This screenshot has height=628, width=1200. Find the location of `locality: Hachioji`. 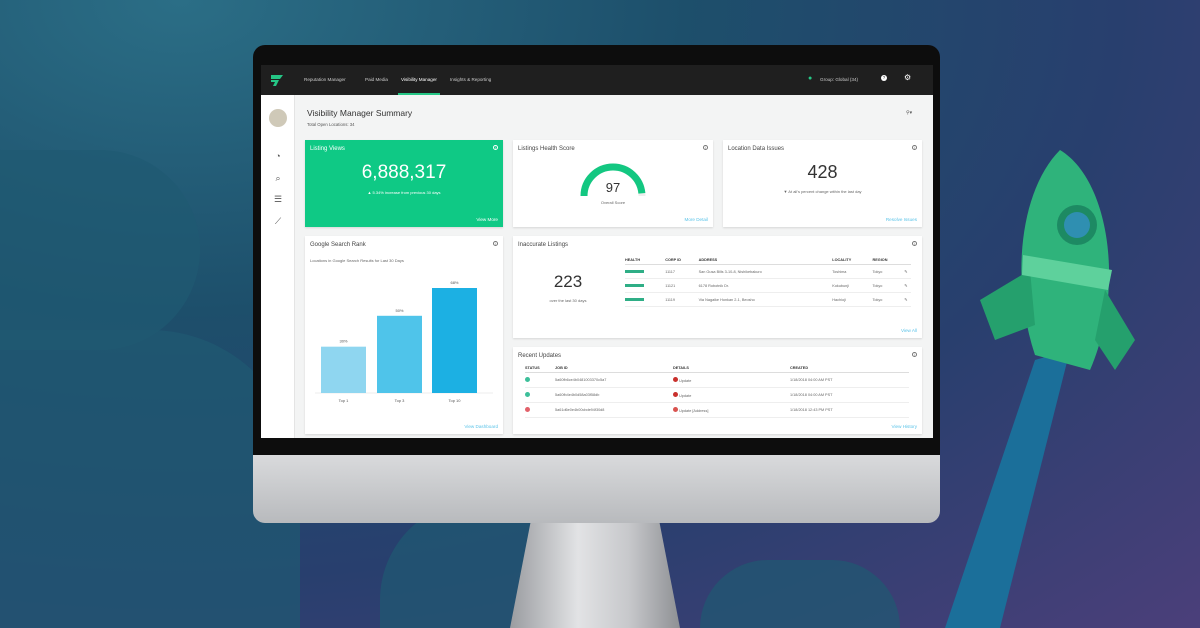

locality: Hachioji is located at coordinates (852, 299).